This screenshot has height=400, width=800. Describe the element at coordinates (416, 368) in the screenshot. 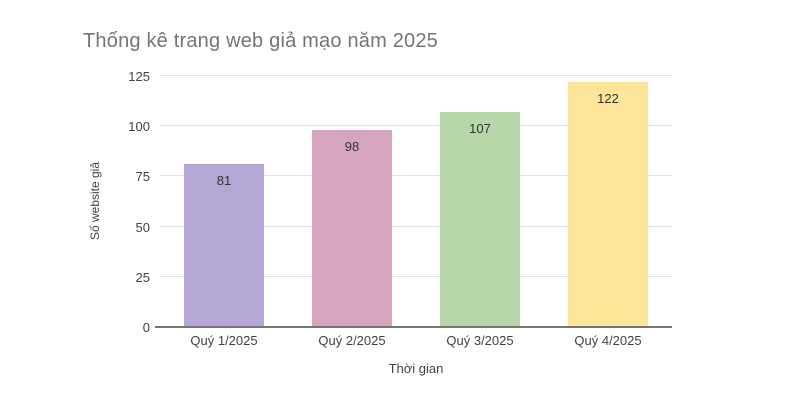

I see `x-axis-title: Thời gian` at that location.